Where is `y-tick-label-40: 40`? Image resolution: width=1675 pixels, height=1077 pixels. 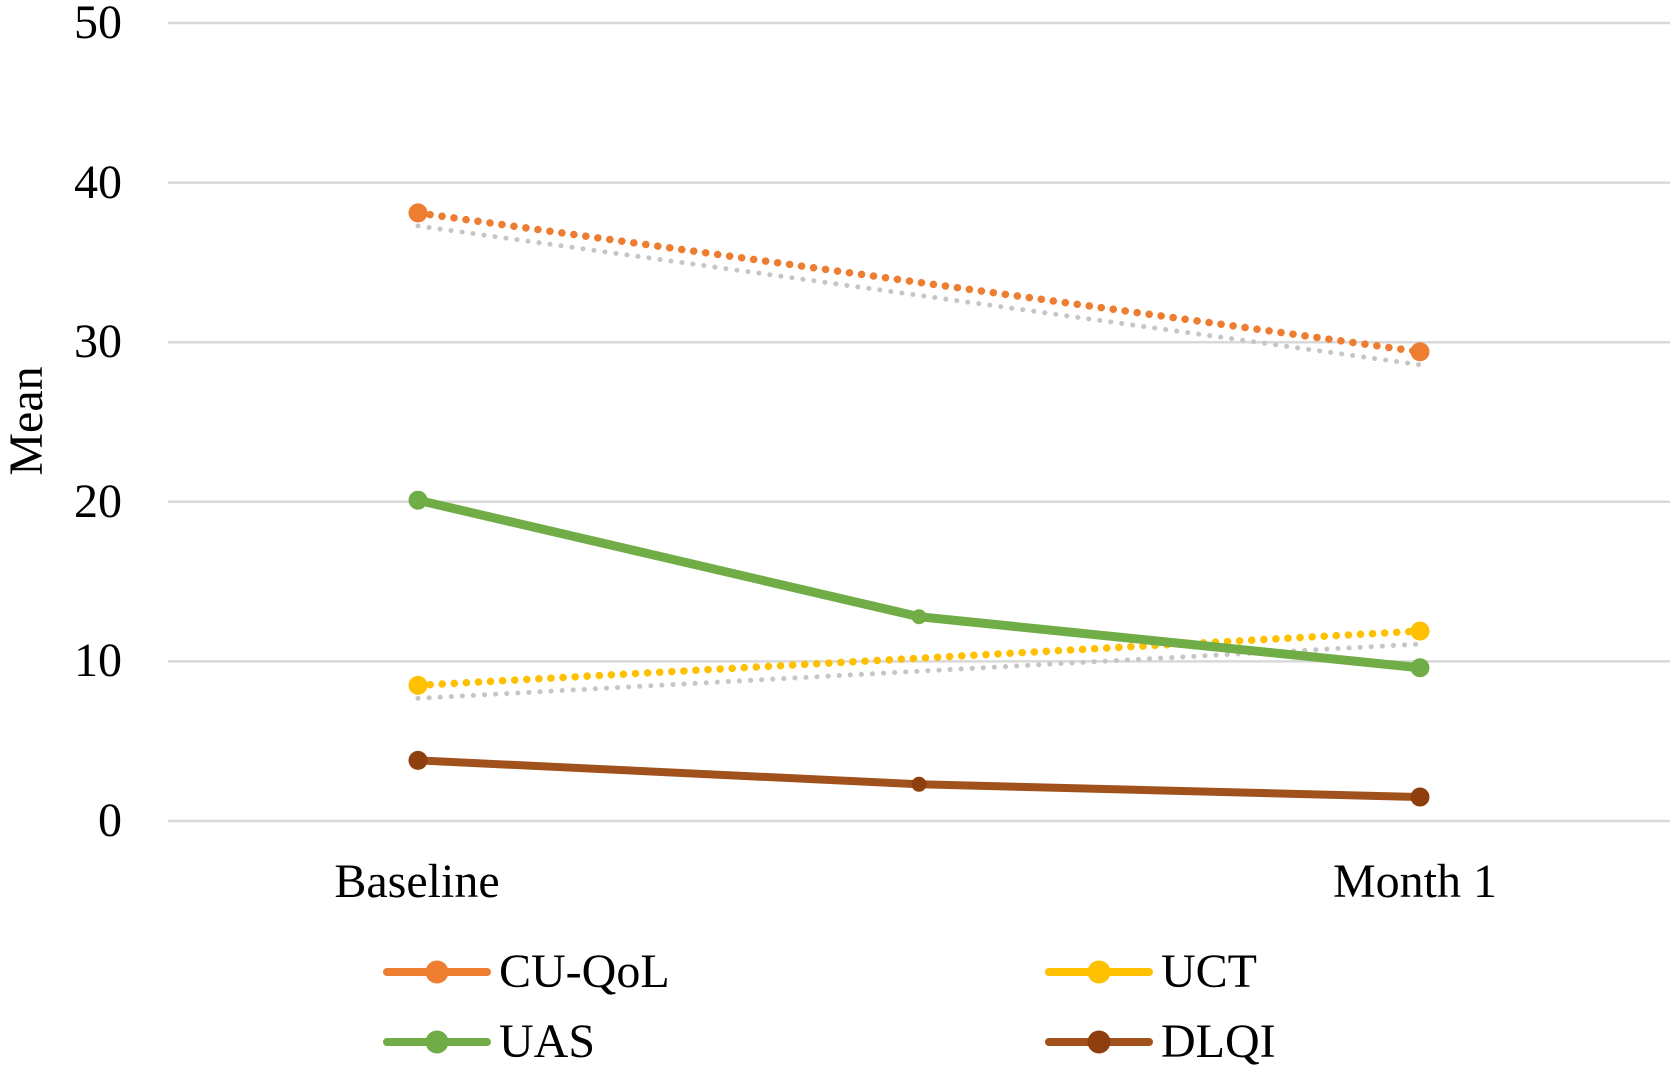
y-tick-label-40: 40 is located at coordinates (98, 182).